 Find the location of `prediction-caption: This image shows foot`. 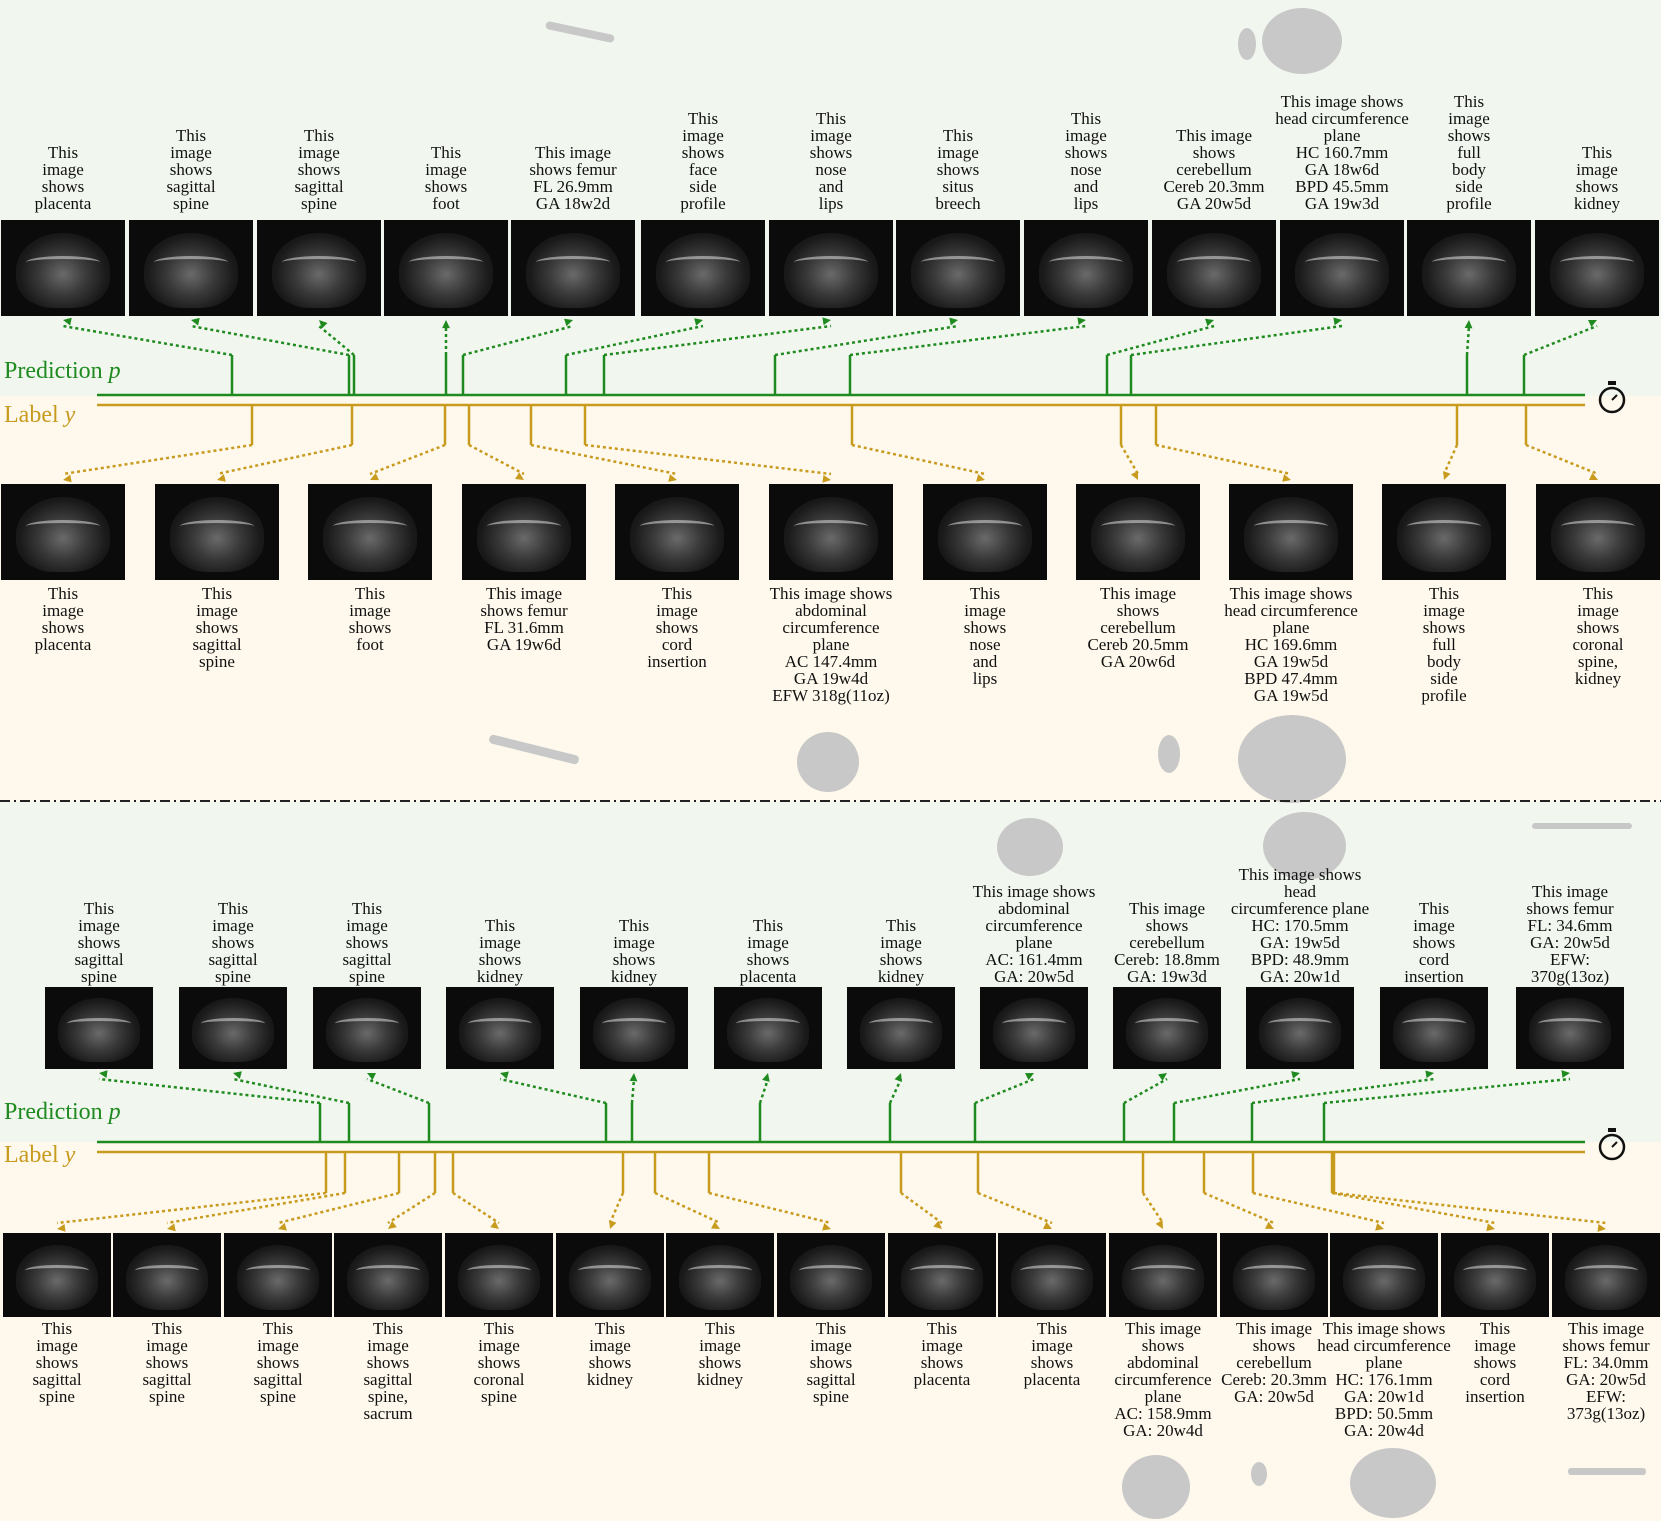

prediction-caption: This image shows foot is located at coordinates (446, 178).